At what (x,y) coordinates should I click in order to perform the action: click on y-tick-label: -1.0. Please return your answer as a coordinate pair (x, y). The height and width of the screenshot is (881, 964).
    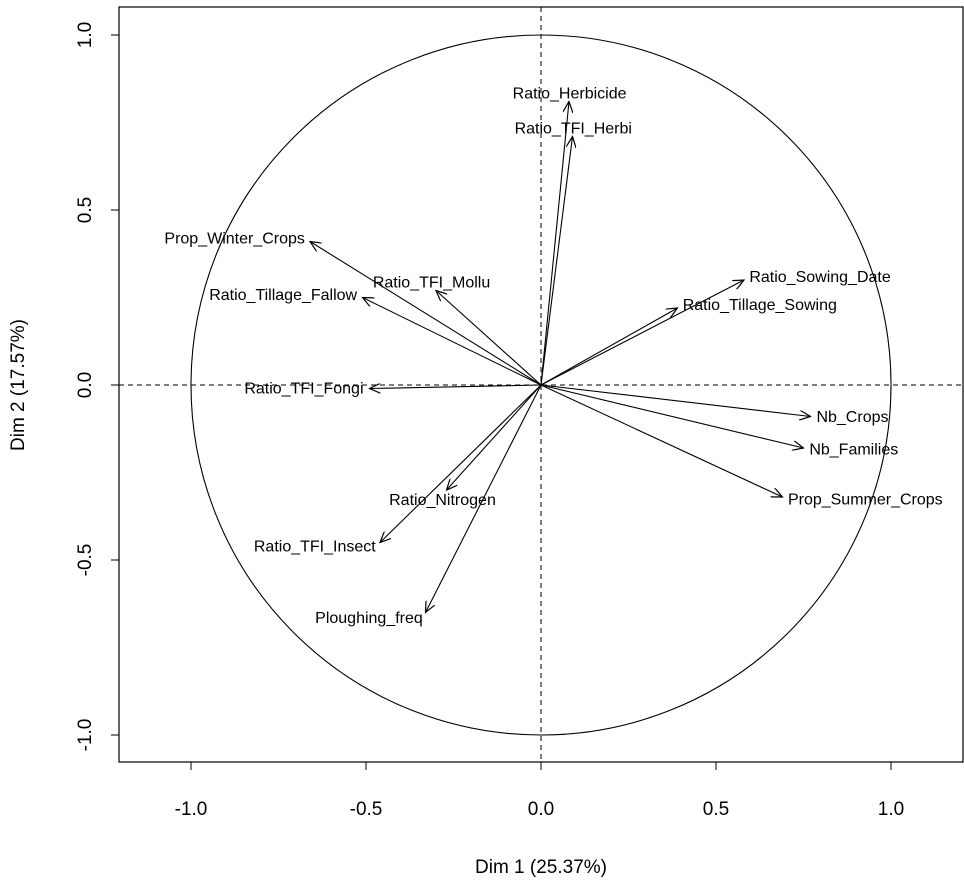
    Looking at the image, I should click on (85, 735).